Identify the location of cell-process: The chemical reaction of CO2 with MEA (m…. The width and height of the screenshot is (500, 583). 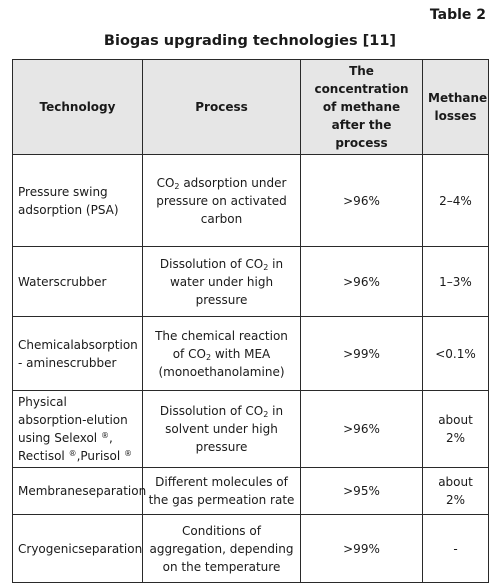
(221, 353).